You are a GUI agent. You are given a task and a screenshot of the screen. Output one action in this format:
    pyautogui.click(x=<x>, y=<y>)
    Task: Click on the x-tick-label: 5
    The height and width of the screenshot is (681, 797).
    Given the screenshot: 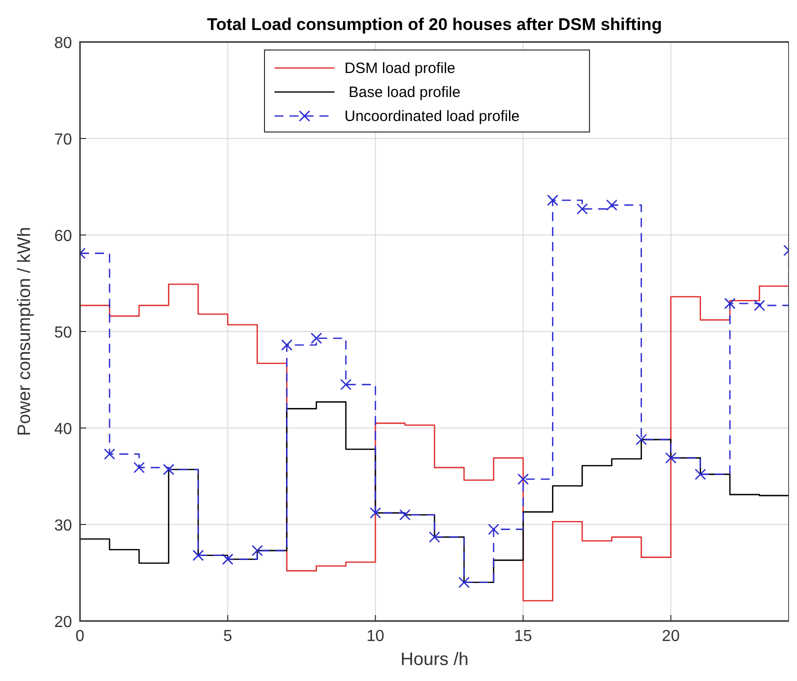 What is the action you would take?
    pyautogui.click(x=227, y=636)
    